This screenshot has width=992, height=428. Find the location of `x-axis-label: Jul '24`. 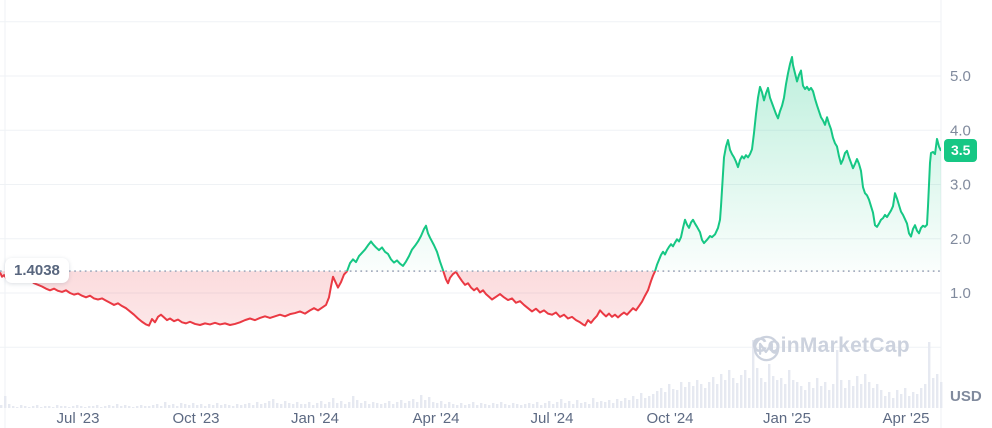

x-axis-label: Jul '24 is located at coordinates (552, 418).